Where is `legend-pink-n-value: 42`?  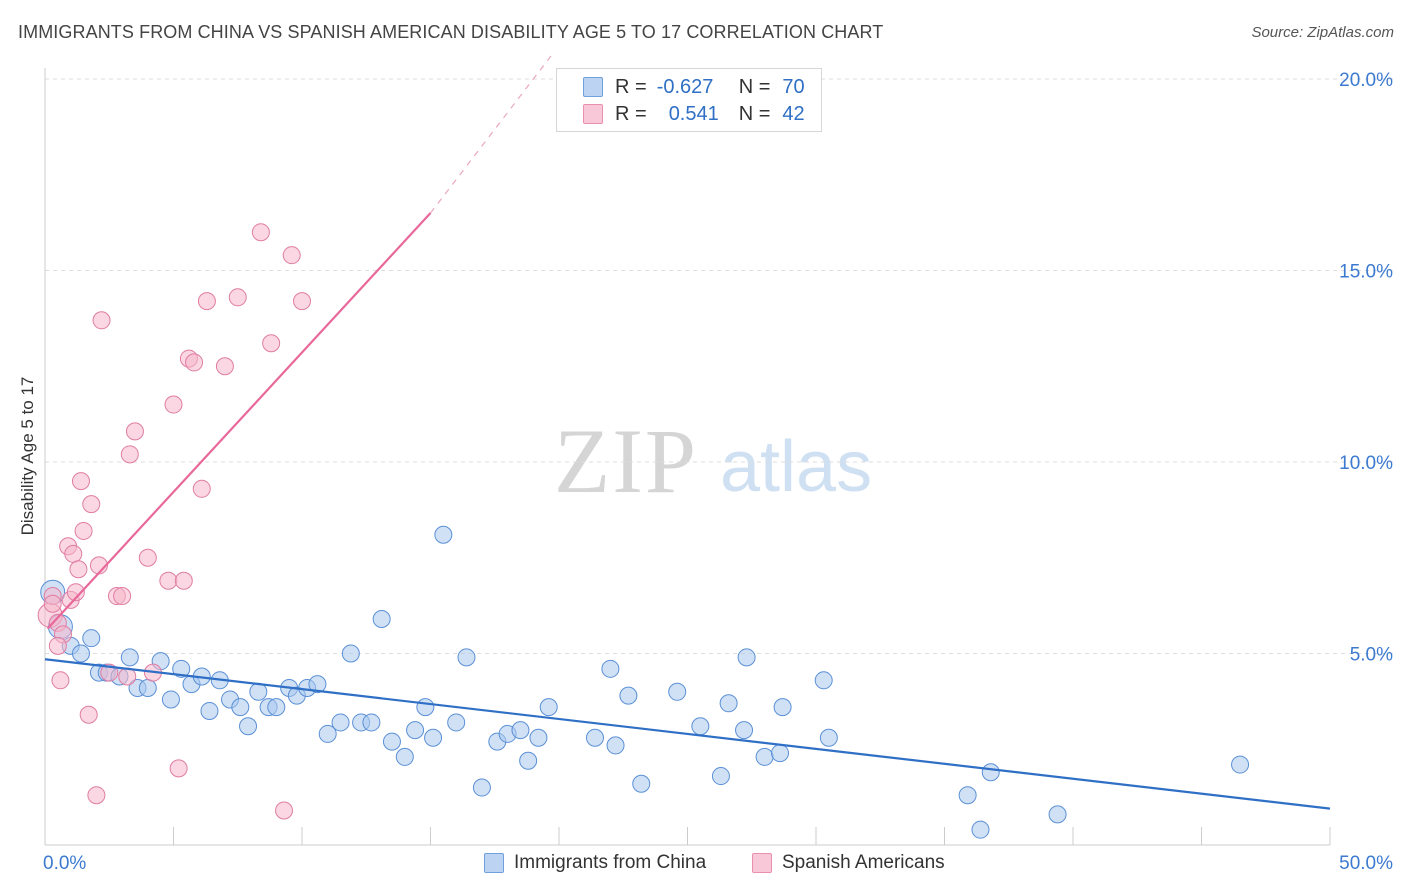
legend-pink-n-value: 42 is located at coordinates (793, 113).